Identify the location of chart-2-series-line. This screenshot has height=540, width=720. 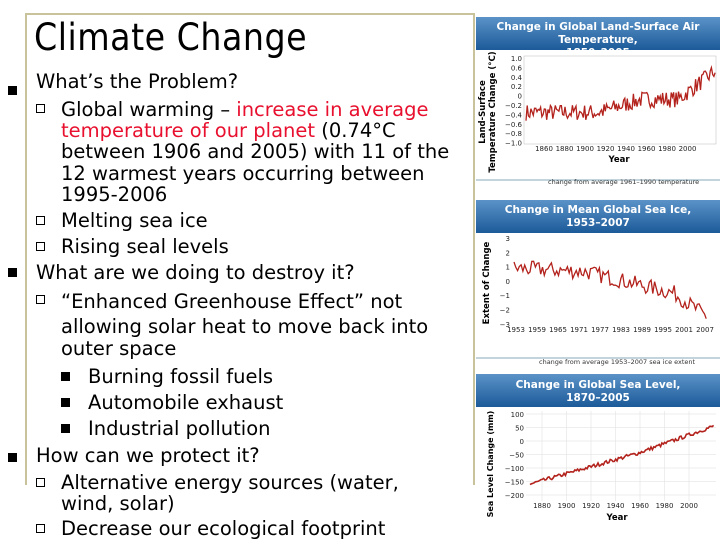
(610, 289).